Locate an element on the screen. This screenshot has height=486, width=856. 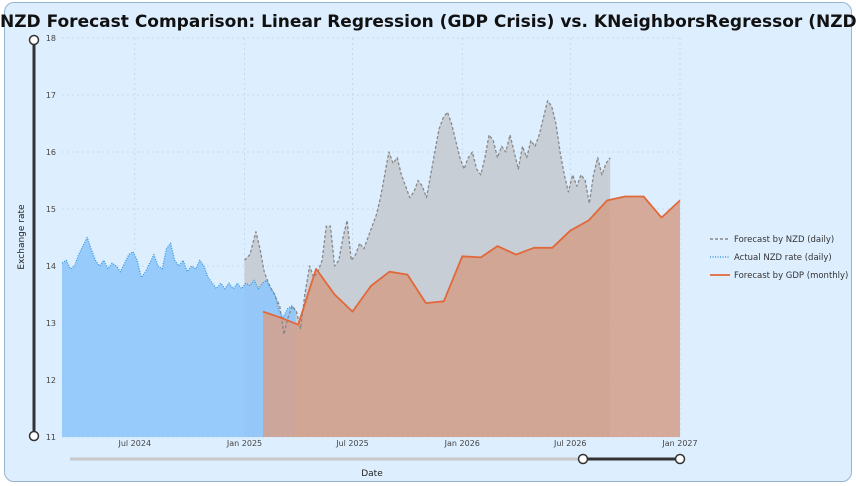
x-slider-handle-right is located at coordinates (680, 459).